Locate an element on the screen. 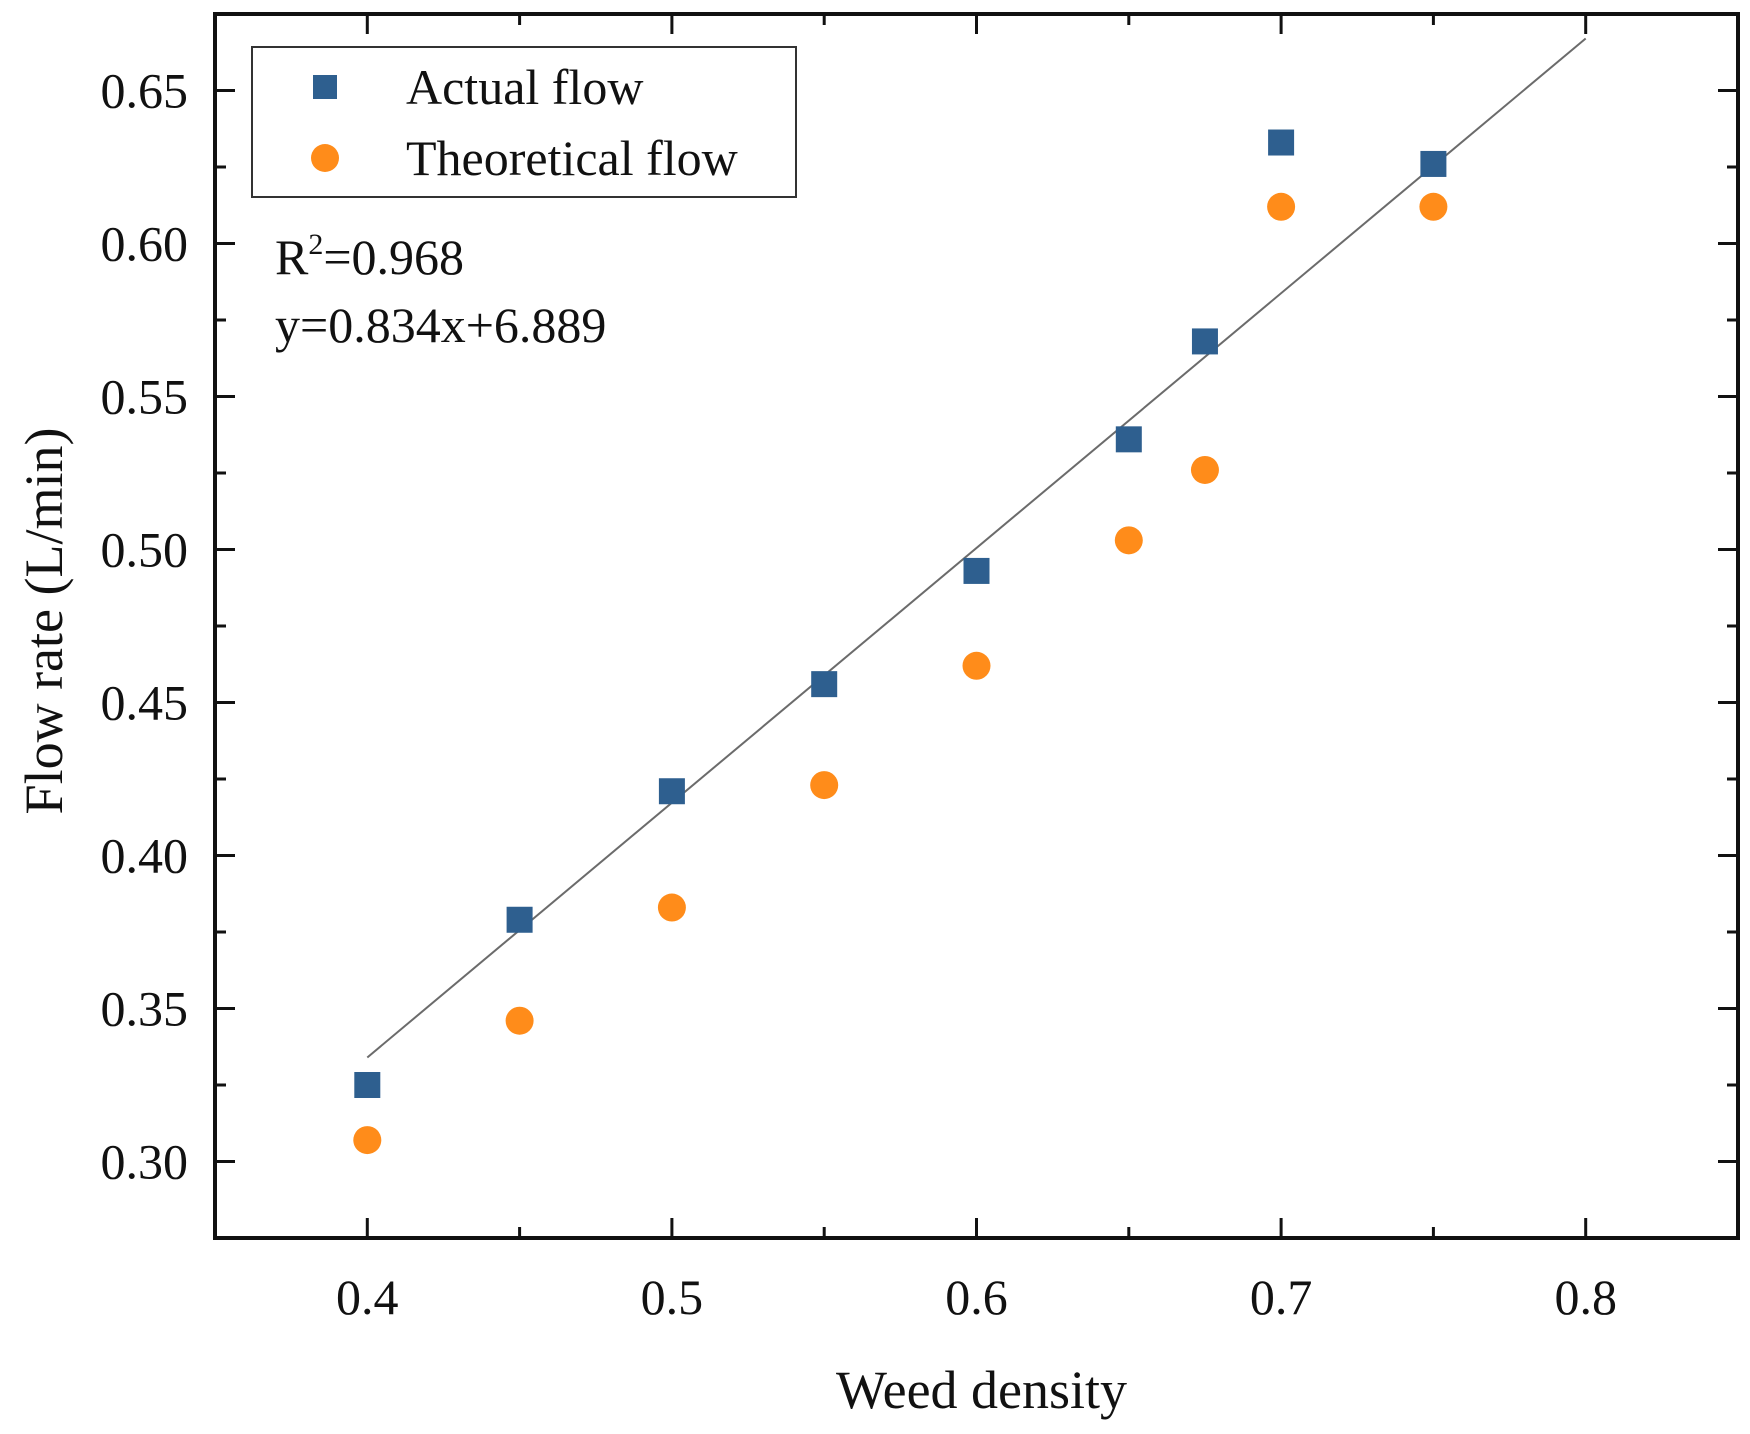 The width and height of the screenshot is (1750, 1434). legend-label-actual-flow: Actual flow is located at coordinates (524, 87).